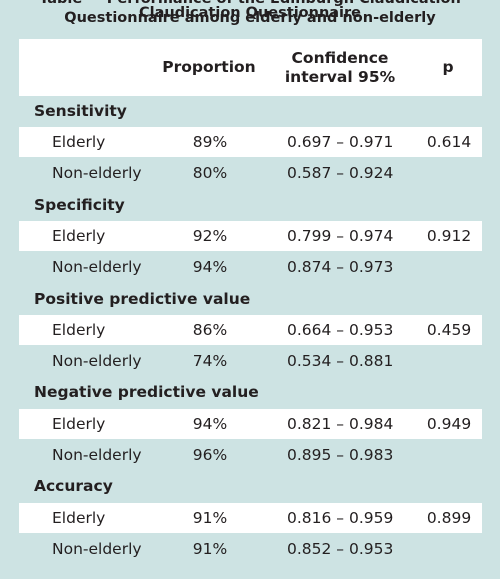  I want to click on table-header: Proportion Confidence interval 95% p, so click(250, 67).